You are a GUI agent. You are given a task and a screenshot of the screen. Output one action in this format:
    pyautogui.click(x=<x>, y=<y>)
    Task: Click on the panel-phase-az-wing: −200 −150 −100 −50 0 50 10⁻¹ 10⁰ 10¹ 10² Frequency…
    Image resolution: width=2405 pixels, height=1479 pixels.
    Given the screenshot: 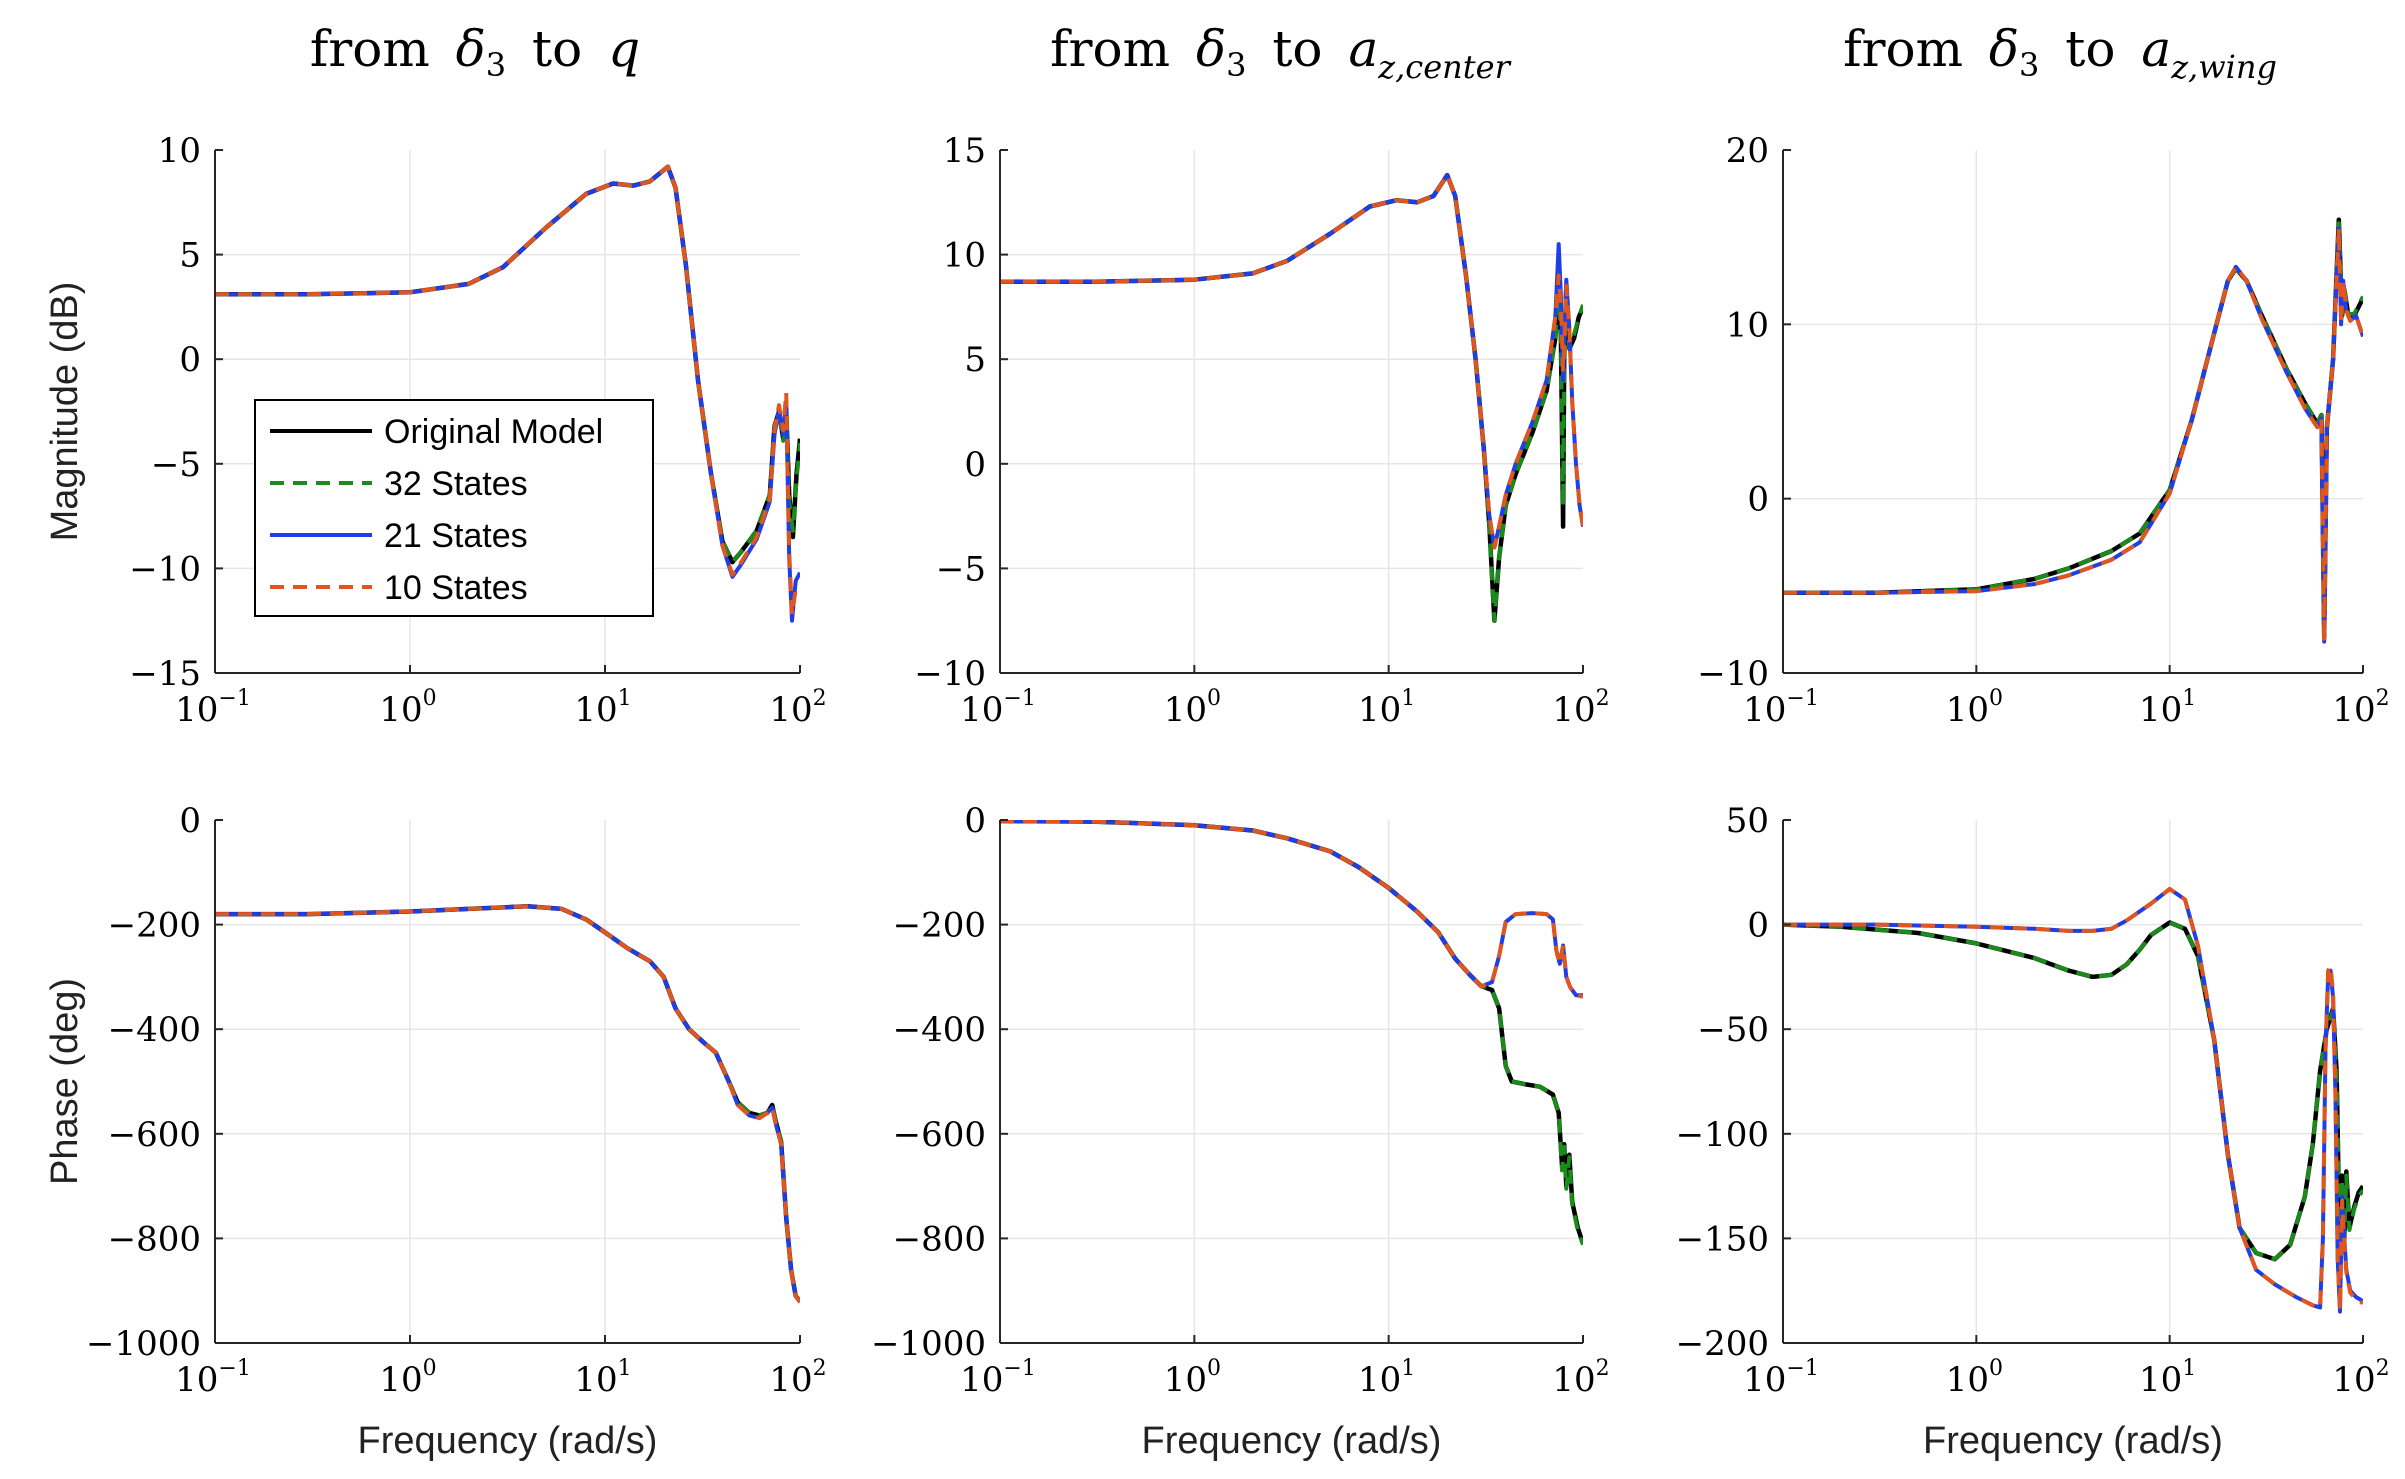 What is the action you would take?
    pyautogui.click(x=2033, y=1131)
    